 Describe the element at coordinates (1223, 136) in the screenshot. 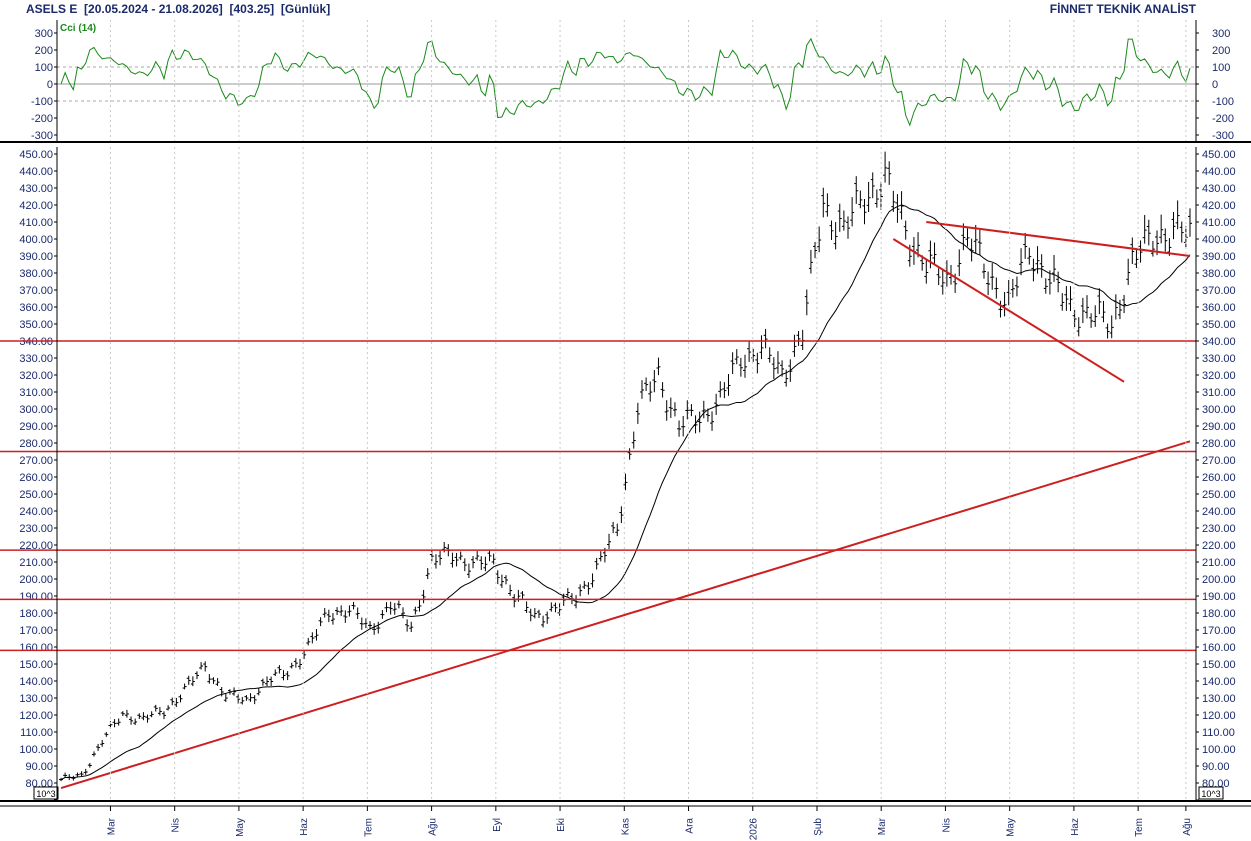

I see `cci-ytick-right: -300` at that location.